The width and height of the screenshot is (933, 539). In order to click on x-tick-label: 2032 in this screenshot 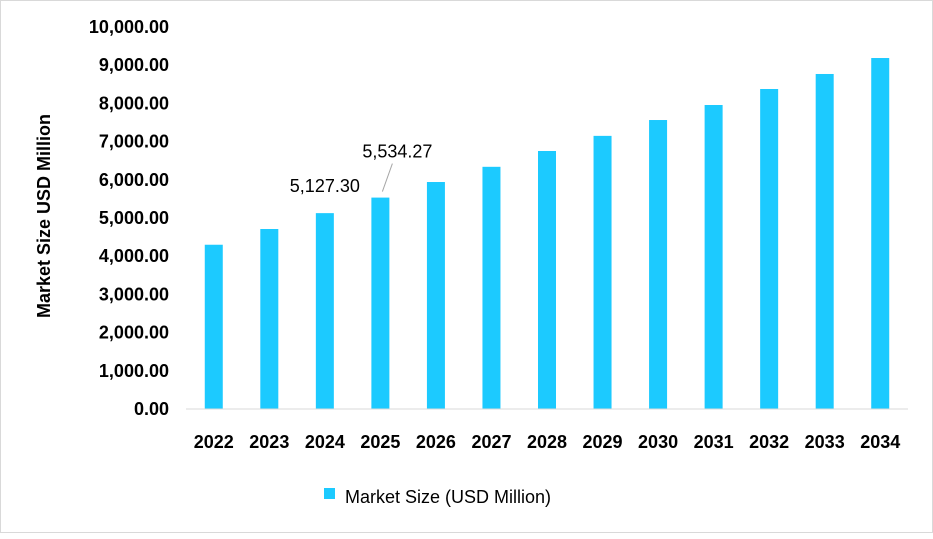, I will do `click(769, 442)`.